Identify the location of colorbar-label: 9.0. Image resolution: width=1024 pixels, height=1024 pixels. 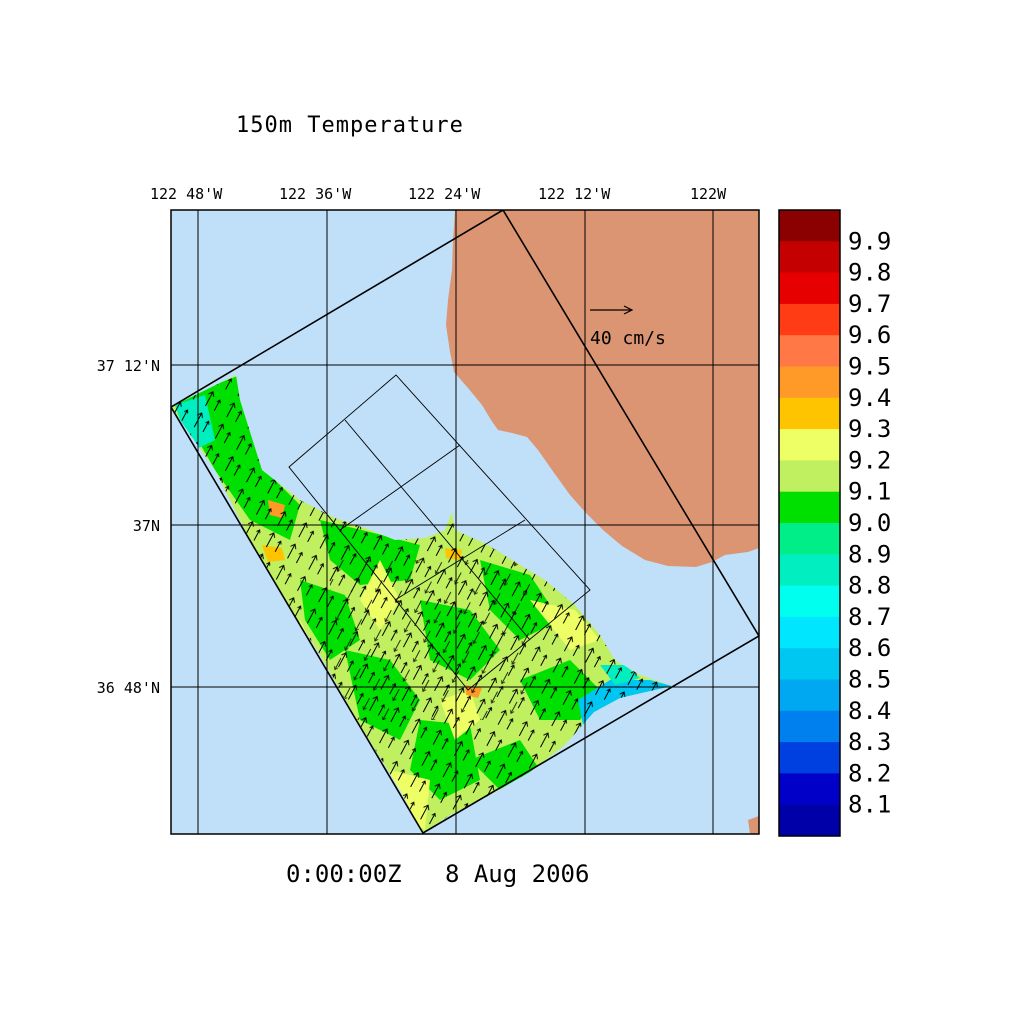
(869, 523).